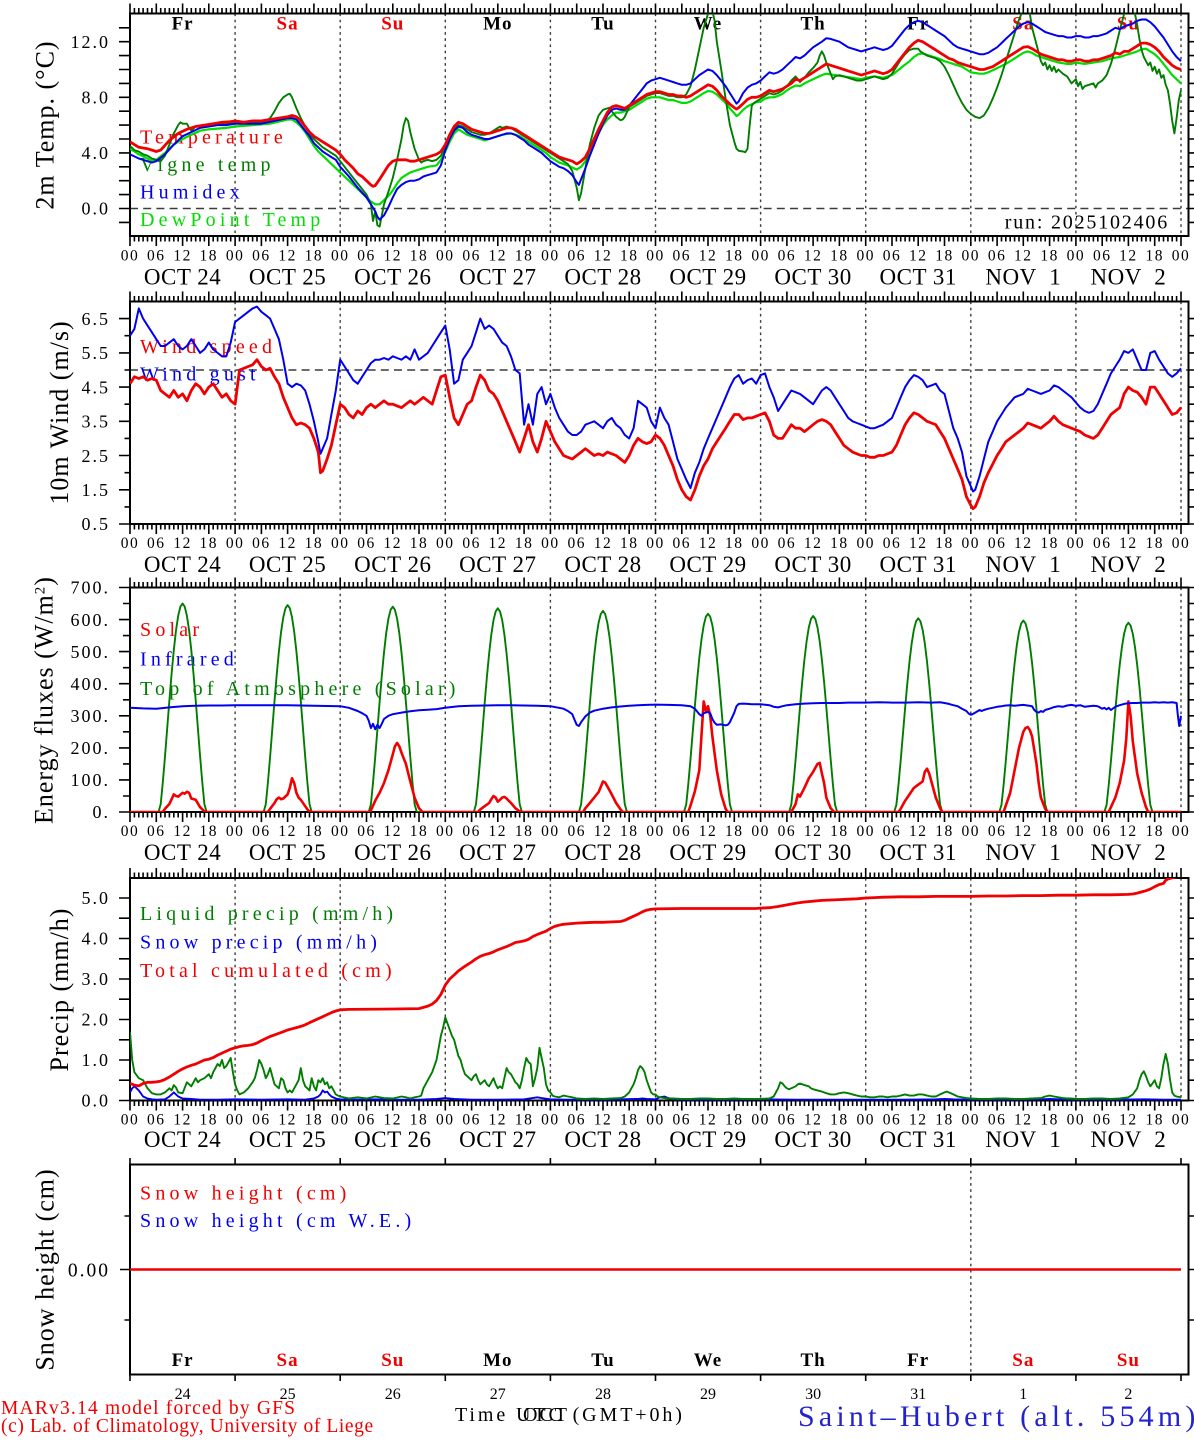  I want to click on svg-text: 100., so click(91, 780).